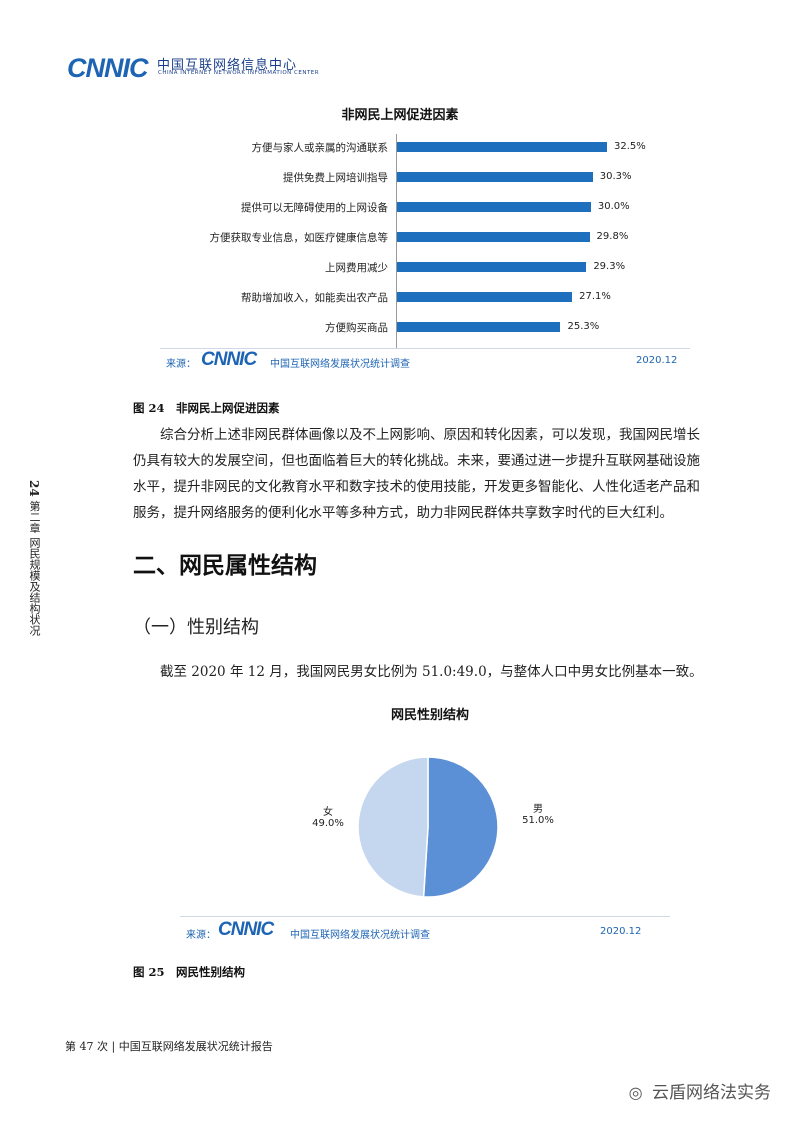 The height and width of the screenshot is (1122, 793). I want to click on side-chapter-title: 第二章 网民规模及结构状况, so click(34, 568).